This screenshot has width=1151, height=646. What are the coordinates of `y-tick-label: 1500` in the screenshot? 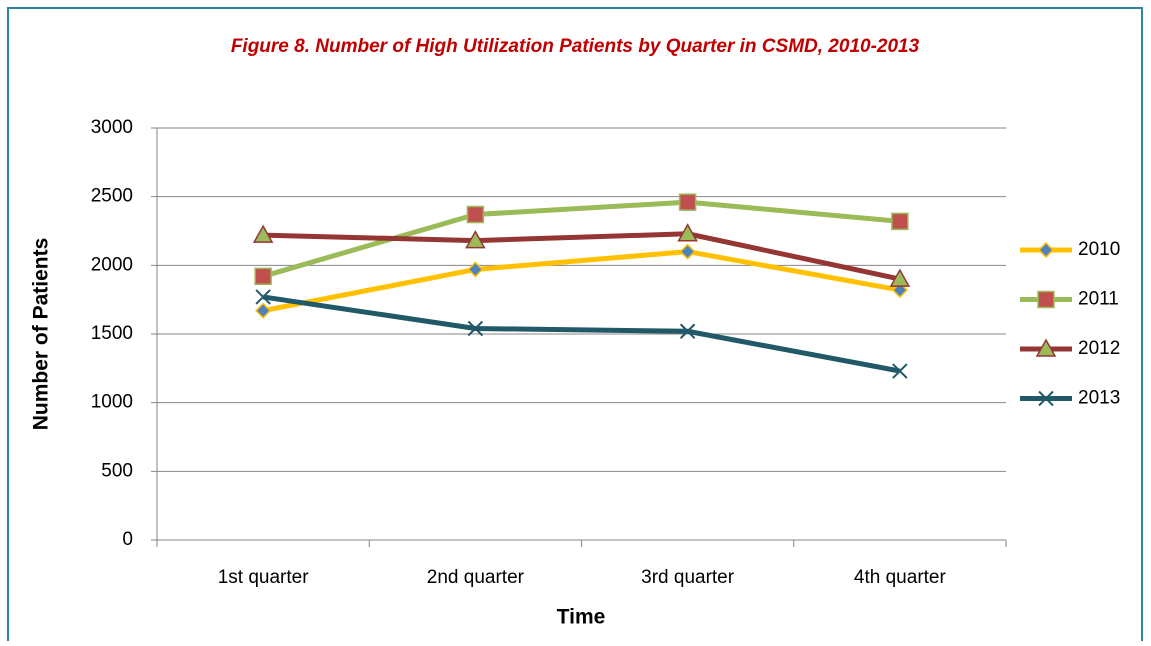 It's located at (112, 333).